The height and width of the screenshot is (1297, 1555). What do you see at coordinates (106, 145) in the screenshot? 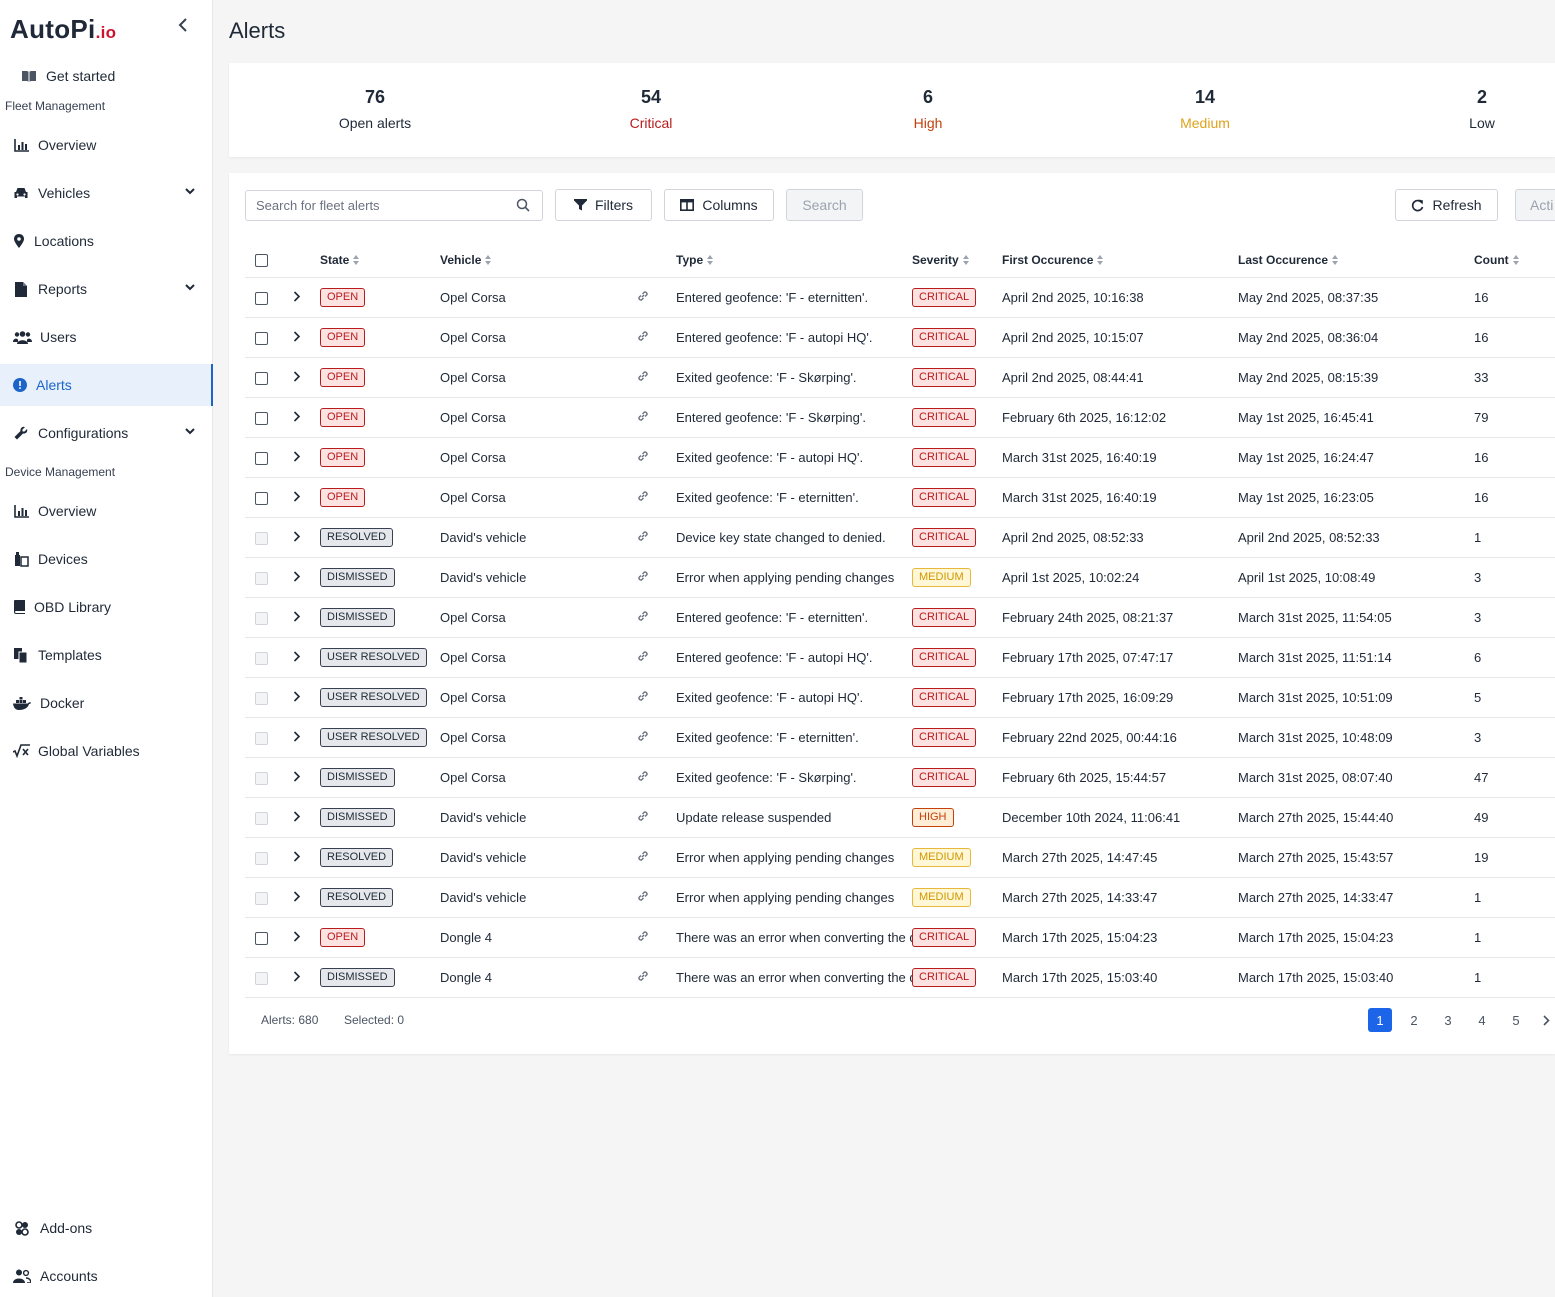
I see `sidebar-item-overview: Overview` at bounding box center [106, 145].